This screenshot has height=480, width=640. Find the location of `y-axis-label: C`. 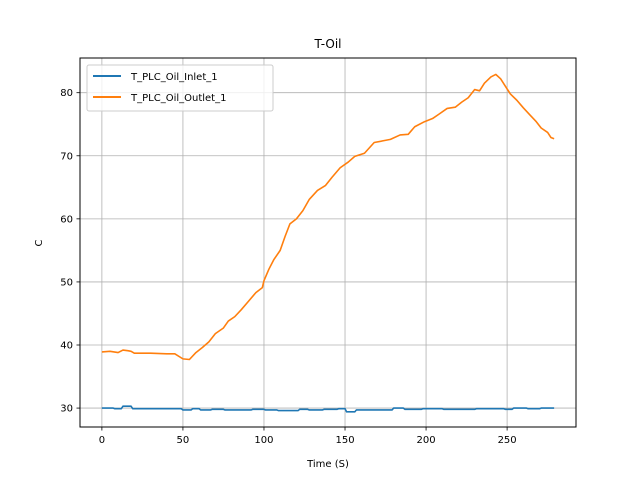

y-axis-label: C is located at coordinates (39, 242).